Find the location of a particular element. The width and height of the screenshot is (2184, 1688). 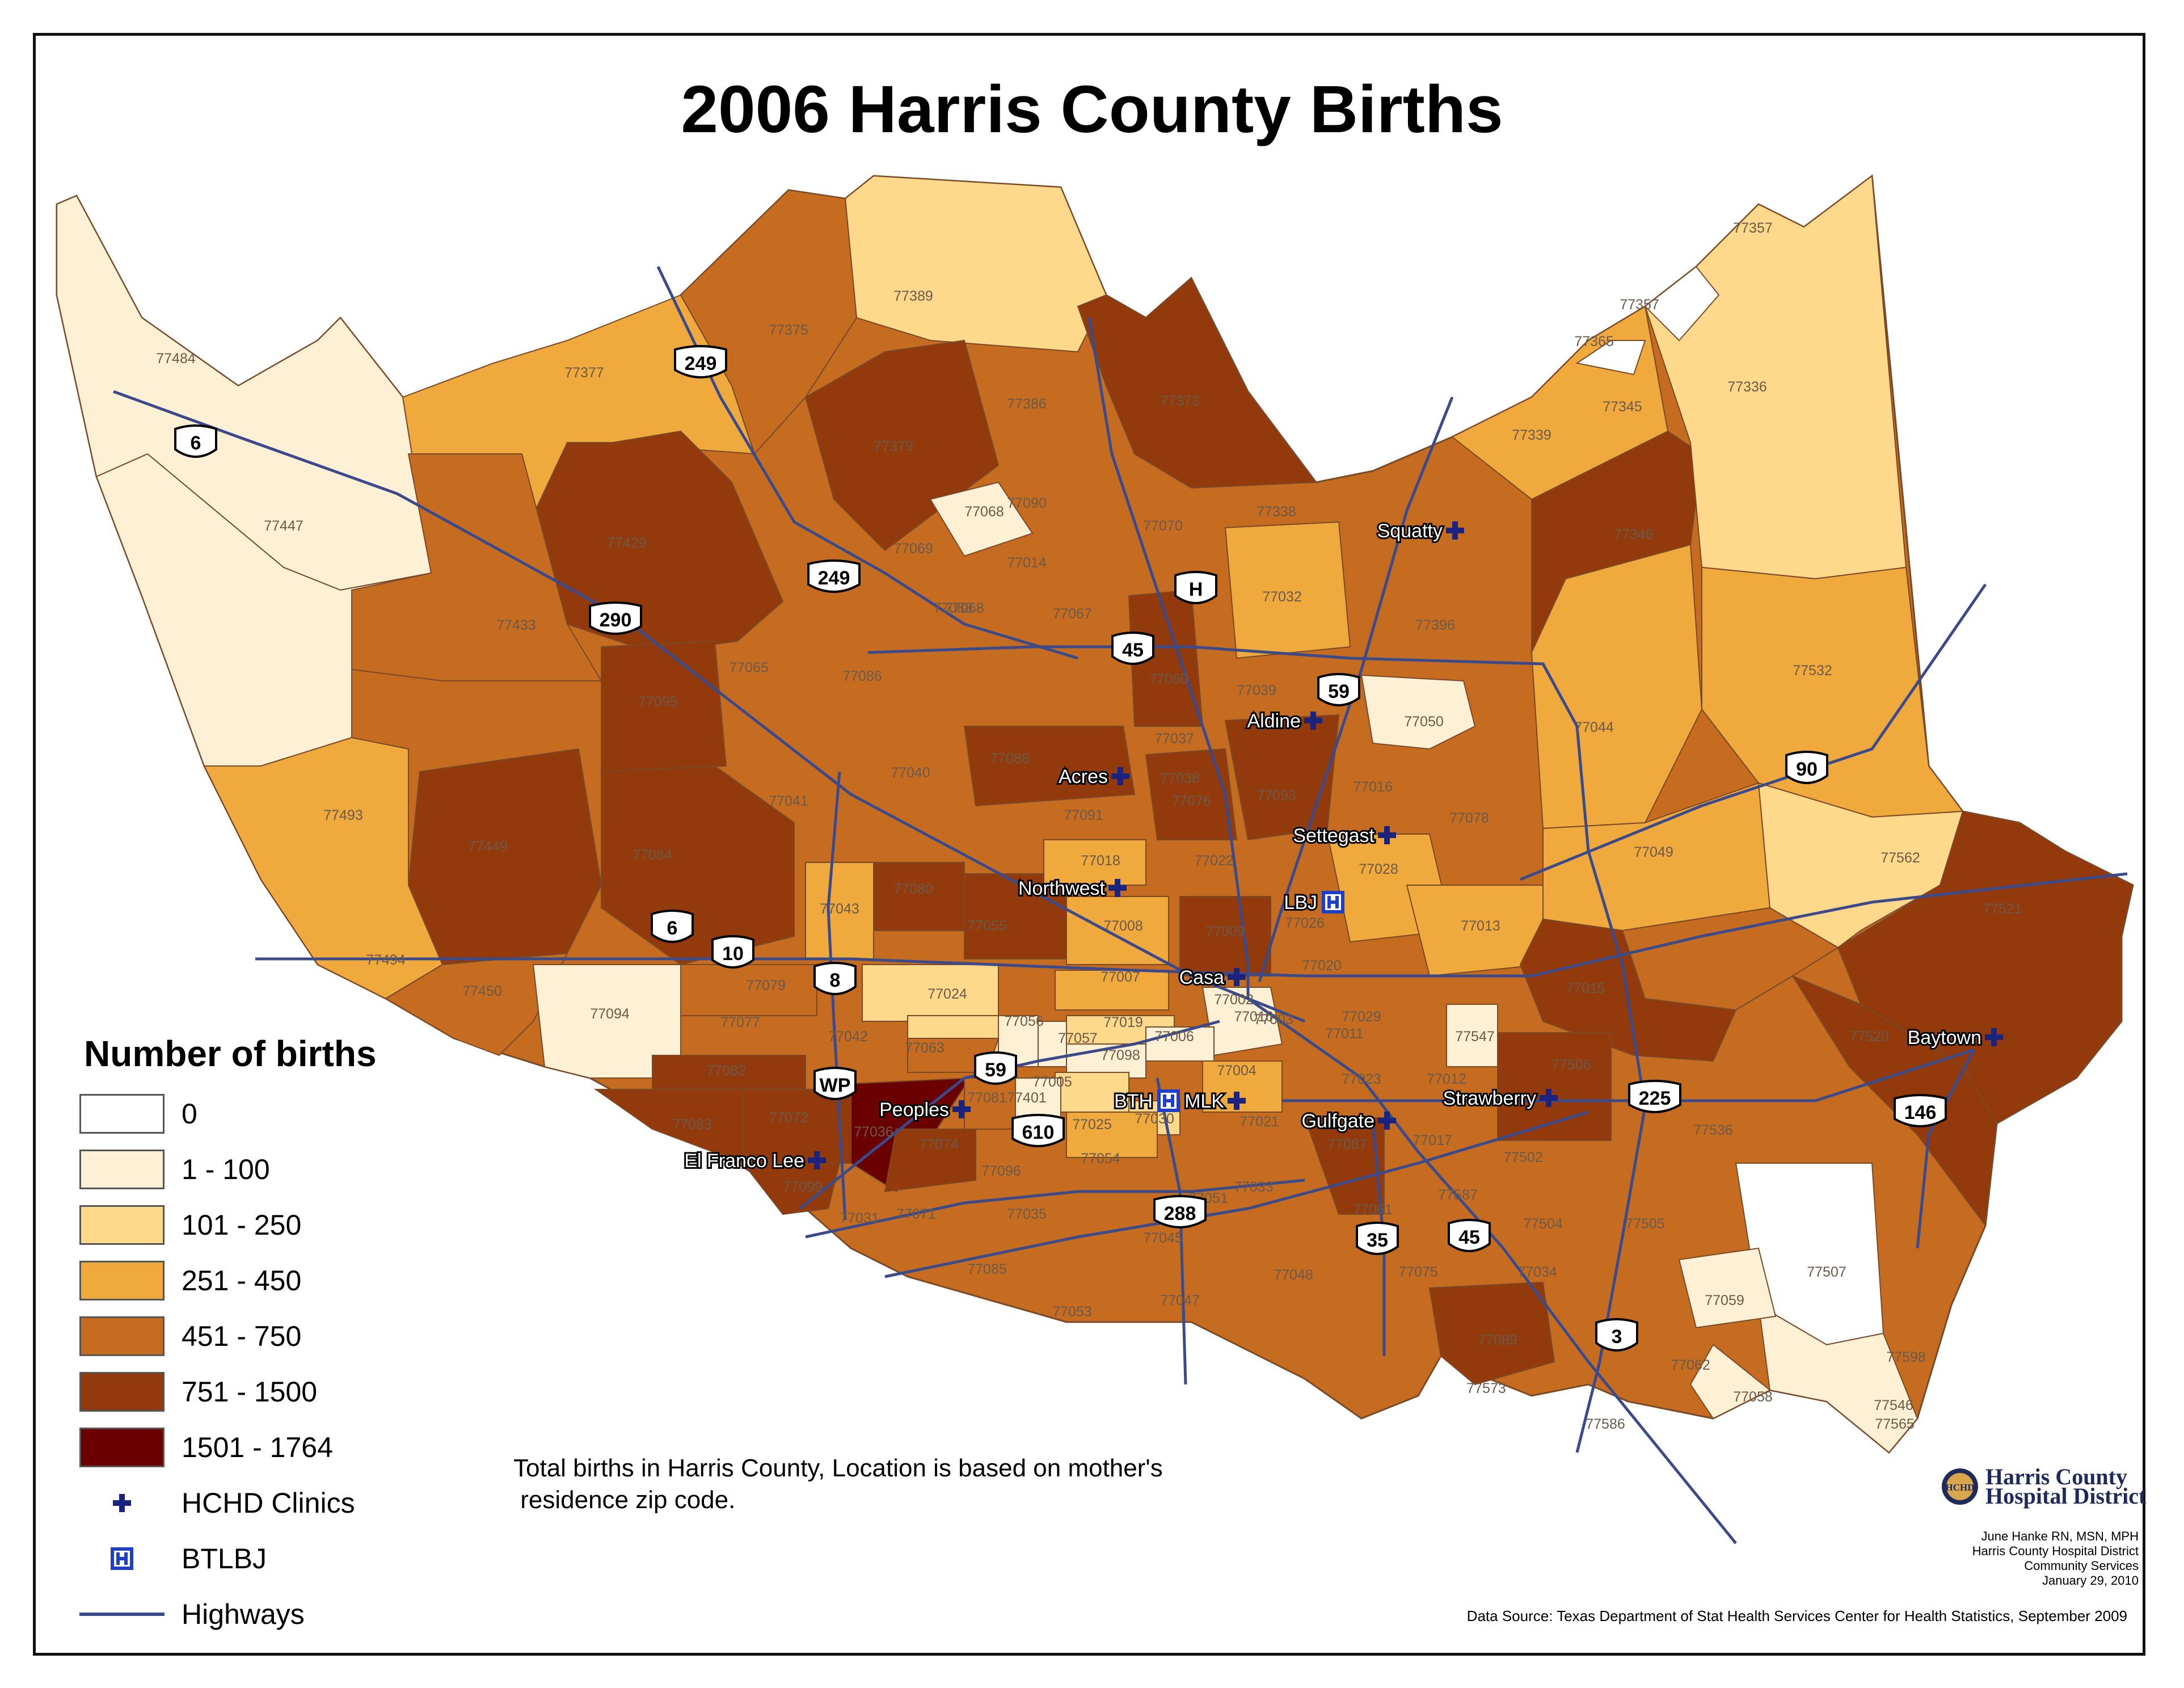

zip-label: 77033 is located at coordinates (1254, 1187).